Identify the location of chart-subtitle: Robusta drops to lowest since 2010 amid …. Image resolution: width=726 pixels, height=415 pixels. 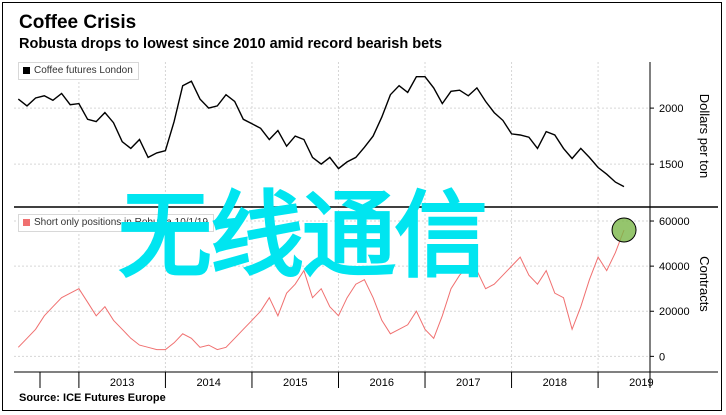
(231, 44).